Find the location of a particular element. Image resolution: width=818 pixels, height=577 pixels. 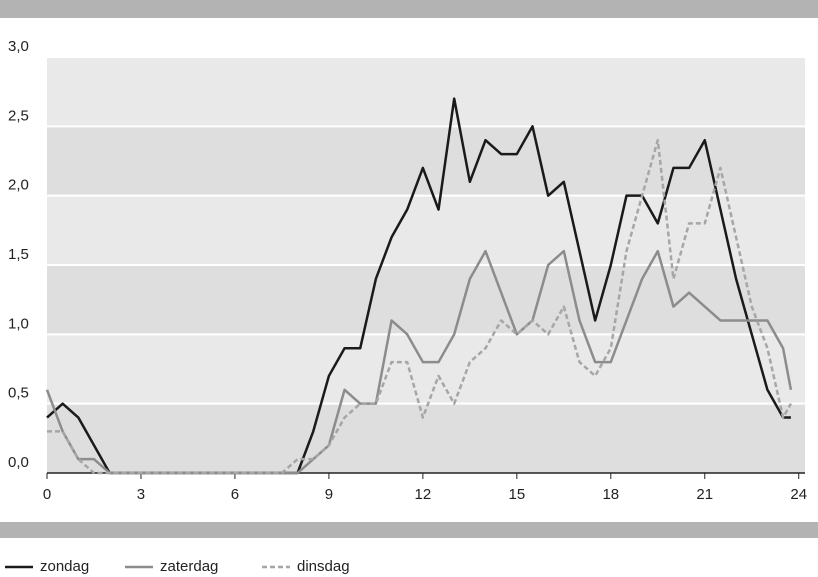

y-tick-label: 2,5 is located at coordinates (18, 115).